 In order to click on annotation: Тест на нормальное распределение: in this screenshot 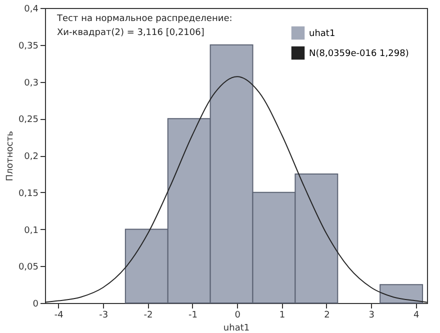, I will do `click(144, 19)`.